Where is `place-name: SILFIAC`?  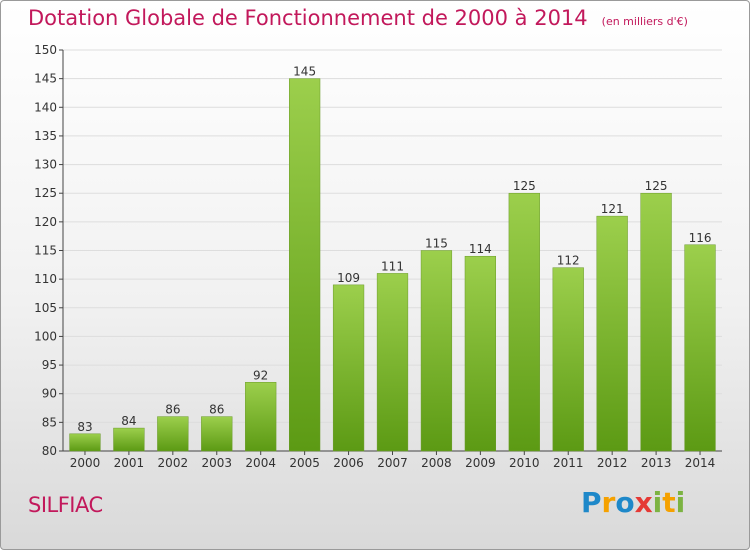 place-name: SILFIAC is located at coordinates (65, 505).